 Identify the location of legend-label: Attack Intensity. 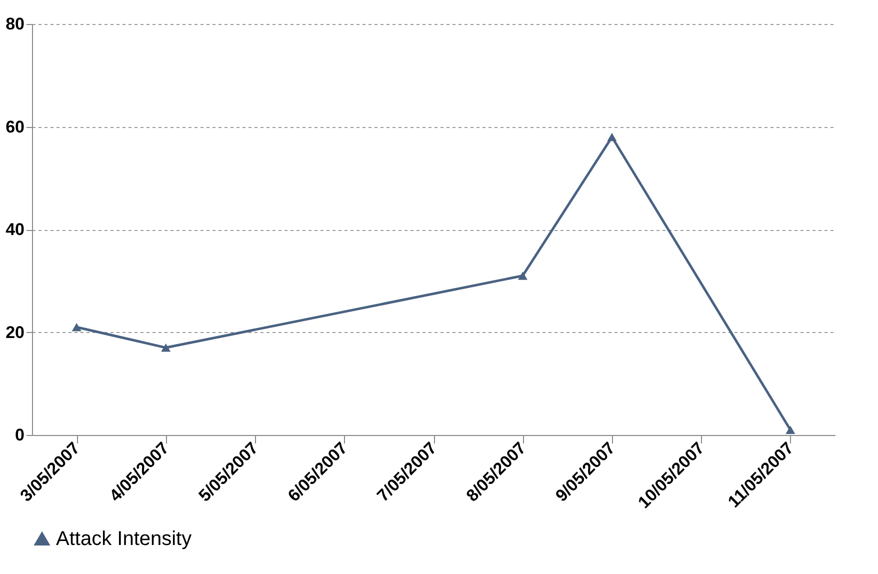
(124, 539).